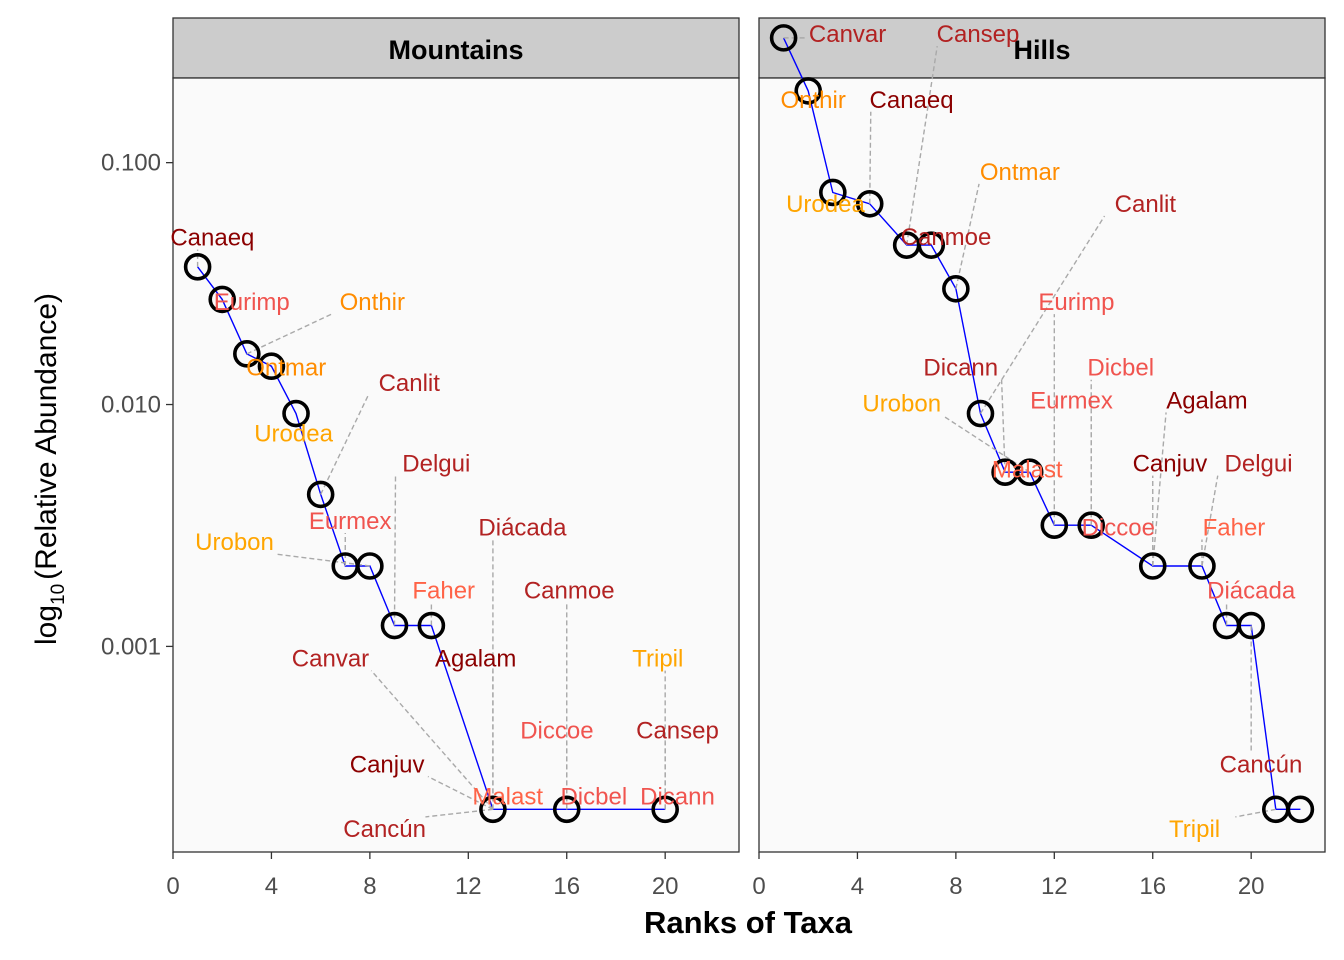 The width and height of the screenshot is (1344, 960). I want to click on y-axis-title: log10 (Relative Abundance), so click(49, 469).